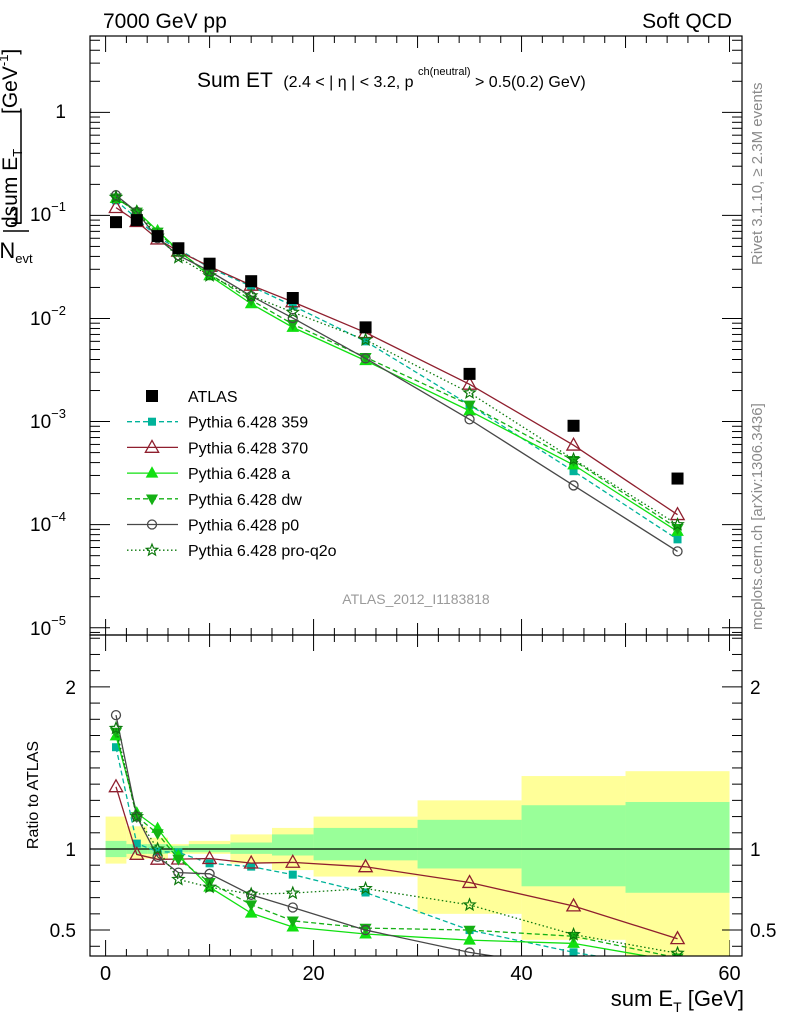  Describe the element at coordinates (396, 863) in the screenshot. I see `series-1-ratio-line` at that location.